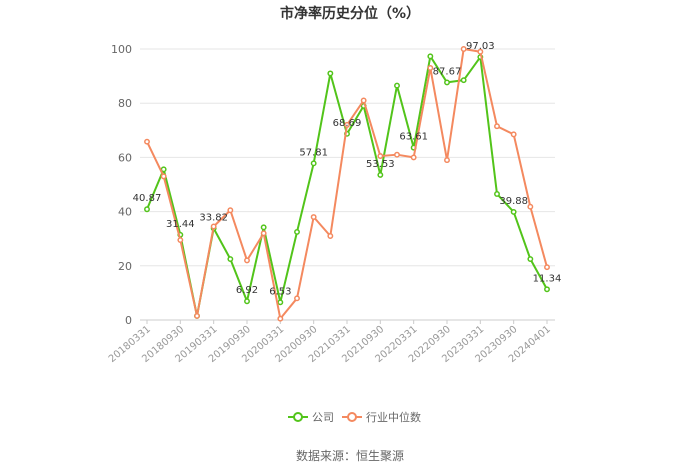  I want to click on y-tick-label: 20, so click(125, 266).